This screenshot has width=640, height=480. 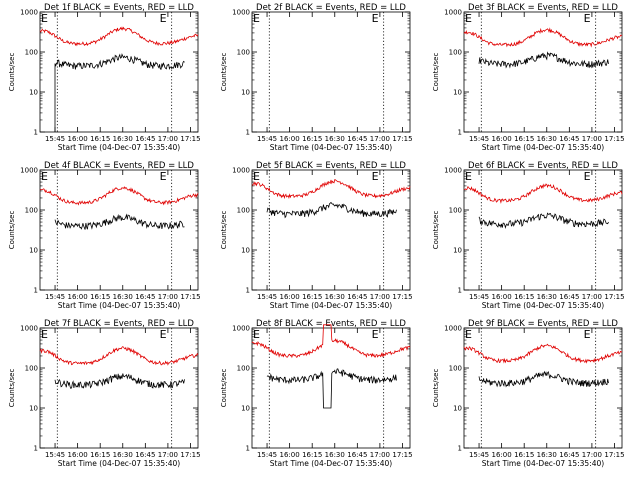 What do you see at coordinates (331, 8) in the screenshot?
I see `panel-title: Det 2f BLACK = Events, RED = LLD` at bounding box center [331, 8].